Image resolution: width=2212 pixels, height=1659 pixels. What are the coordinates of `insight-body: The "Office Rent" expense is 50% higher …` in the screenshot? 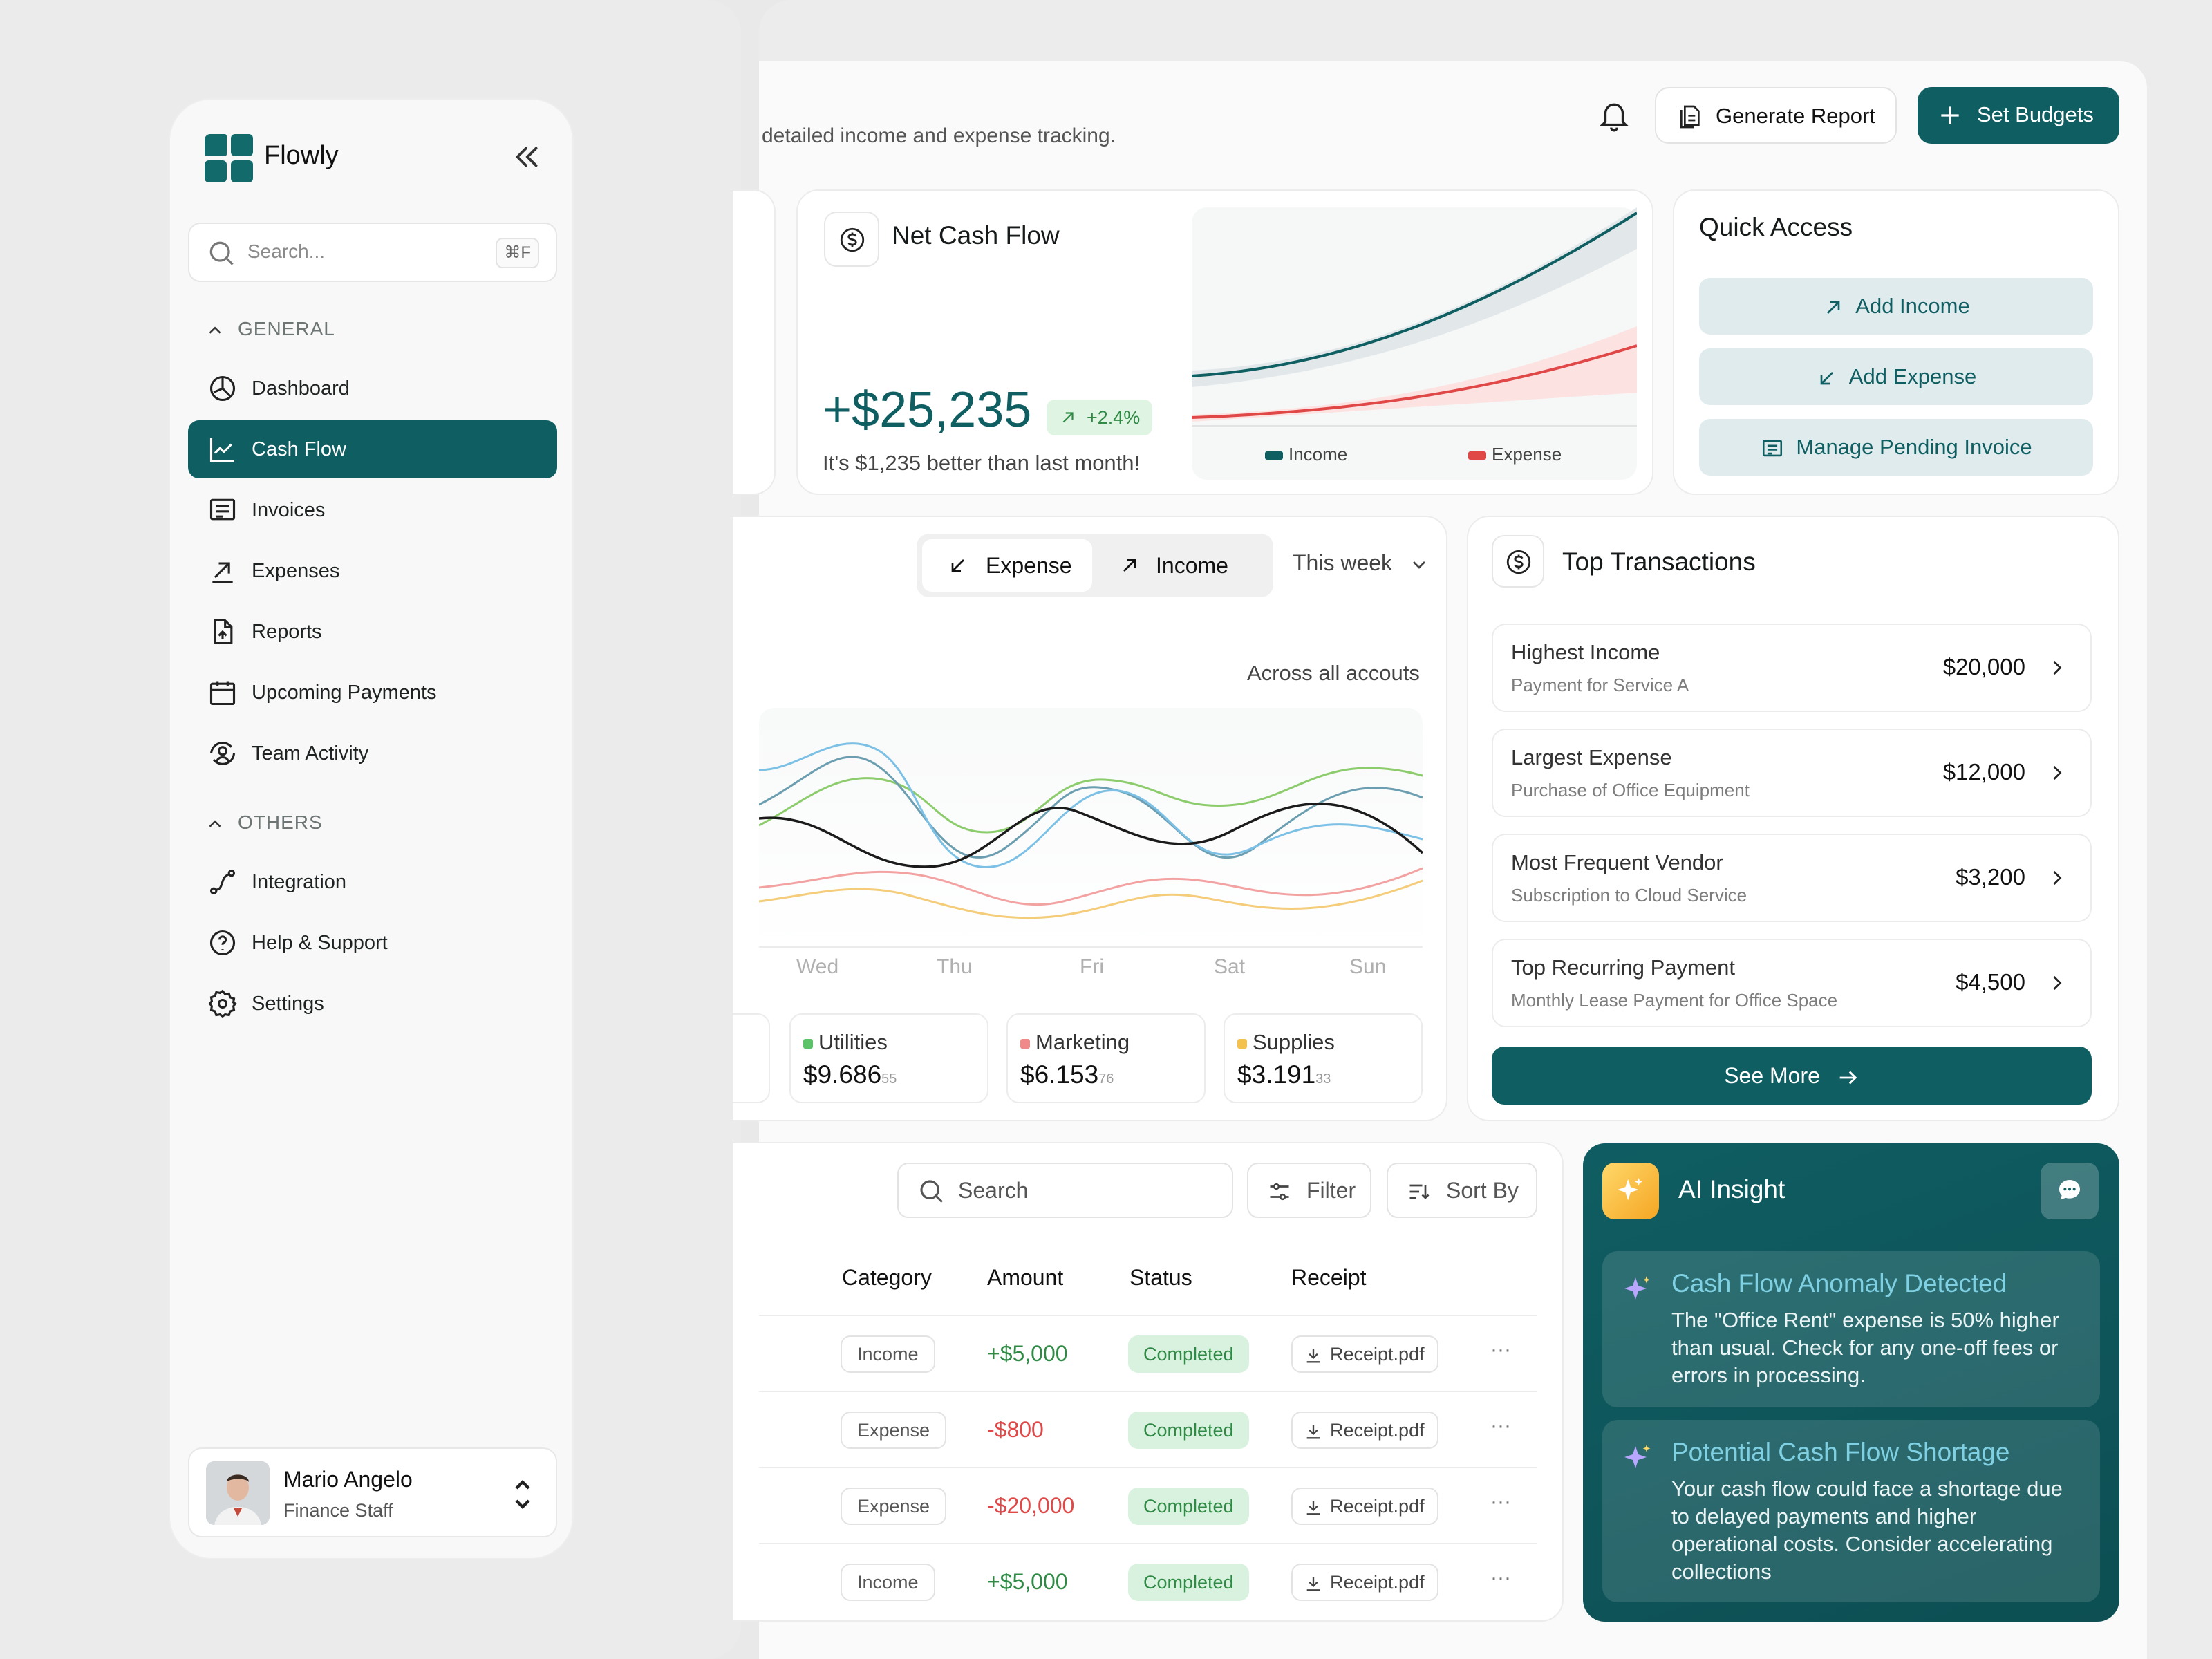 It's located at (1865, 1347).